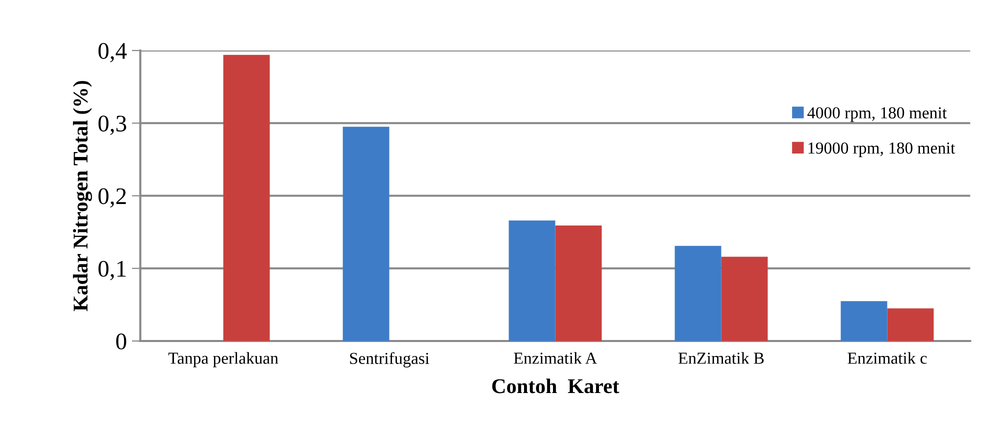 This screenshot has width=988, height=421. What do you see at coordinates (556, 358) in the screenshot?
I see `x-tick-label: Enzimatik A` at bounding box center [556, 358].